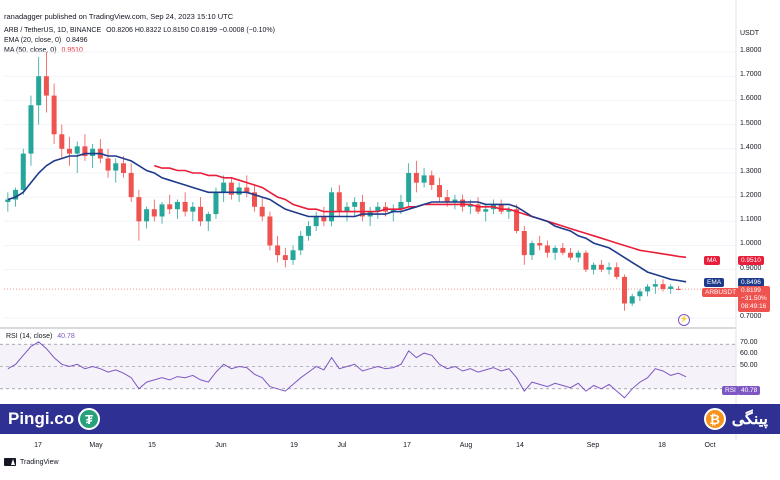 This screenshot has width=780, height=480. I want to click on rsi-tick-label: 70.00, so click(749, 343).